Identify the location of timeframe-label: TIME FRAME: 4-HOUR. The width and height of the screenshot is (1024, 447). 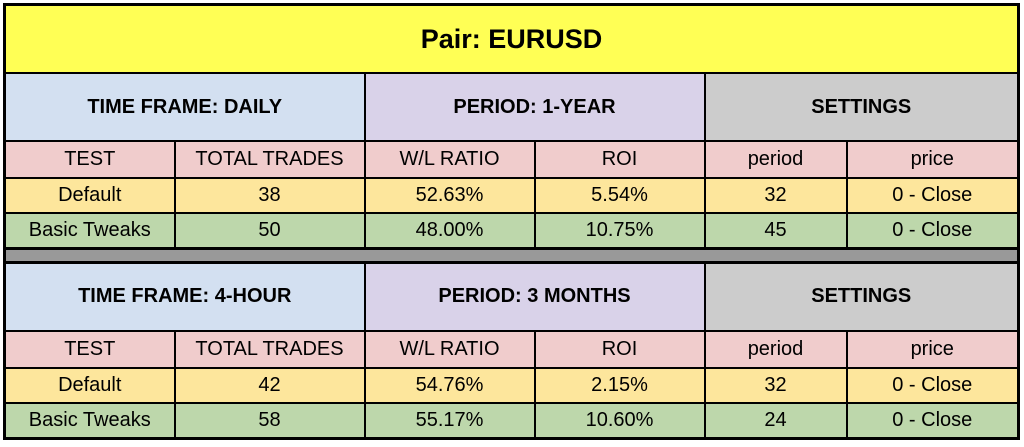
(184, 296).